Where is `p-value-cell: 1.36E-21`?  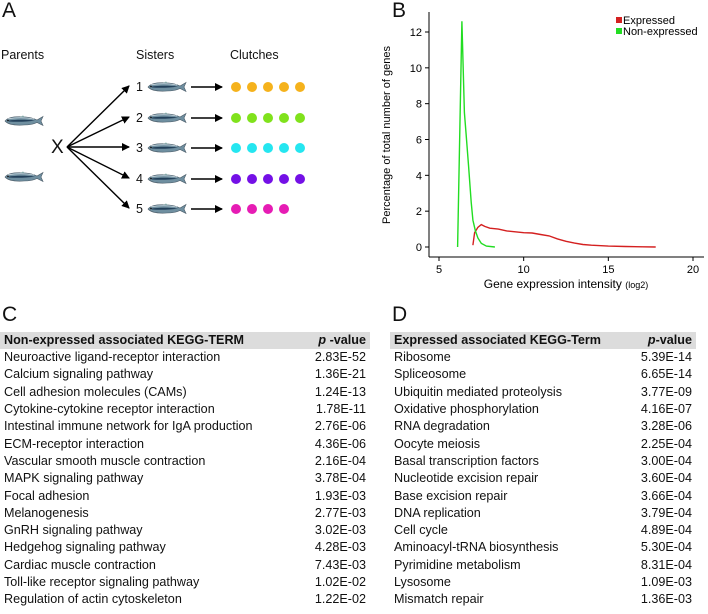
p-value-cell: 1.36E-21 is located at coordinates (340, 374).